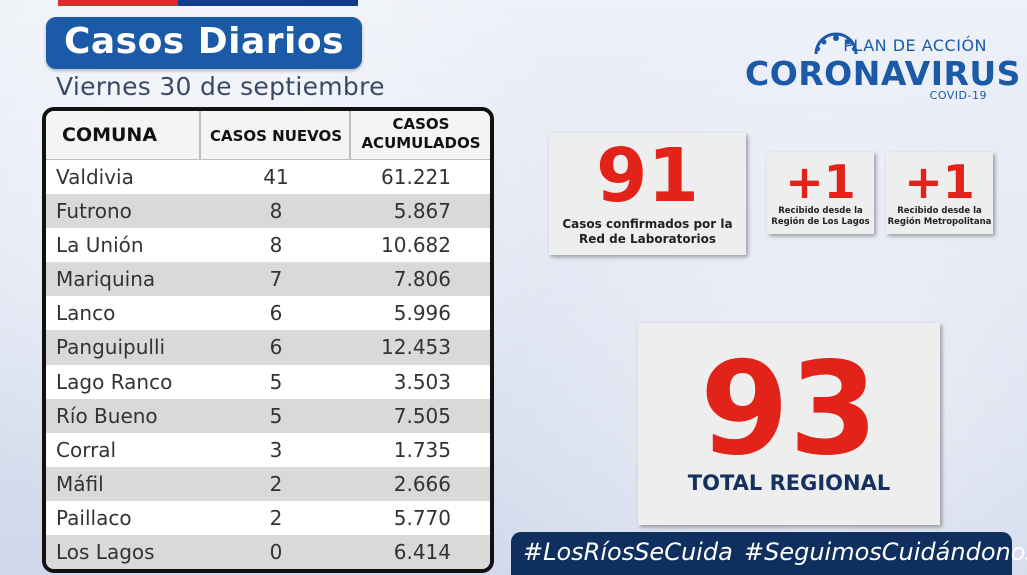 Image resolution: width=1027 pixels, height=575 pixels. What do you see at coordinates (939, 211) in the screenshot?
I see `metropolitana-label-line1: Recibido desde la` at bounding box center [939, 211].